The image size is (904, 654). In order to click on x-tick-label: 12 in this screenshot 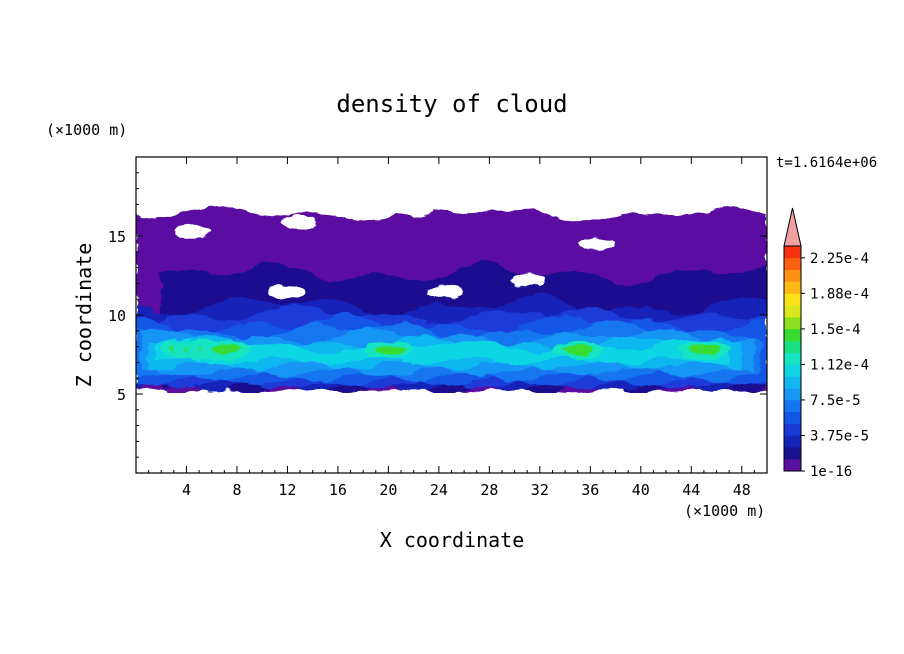, I will do `click(287, 490)`.